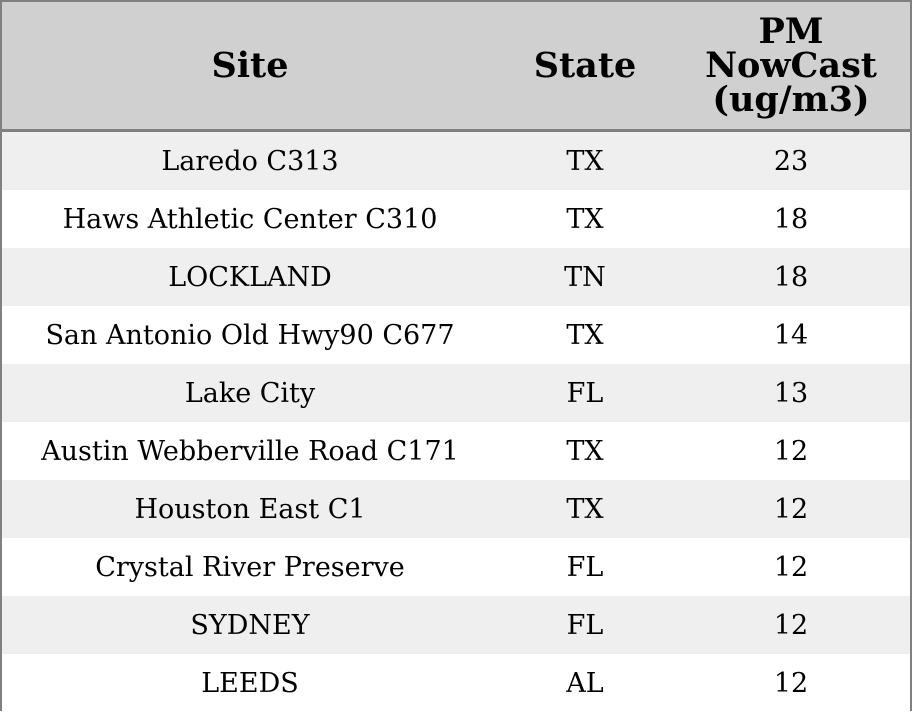  I want to click on cell-site: LEEDS, so click(250, 683).